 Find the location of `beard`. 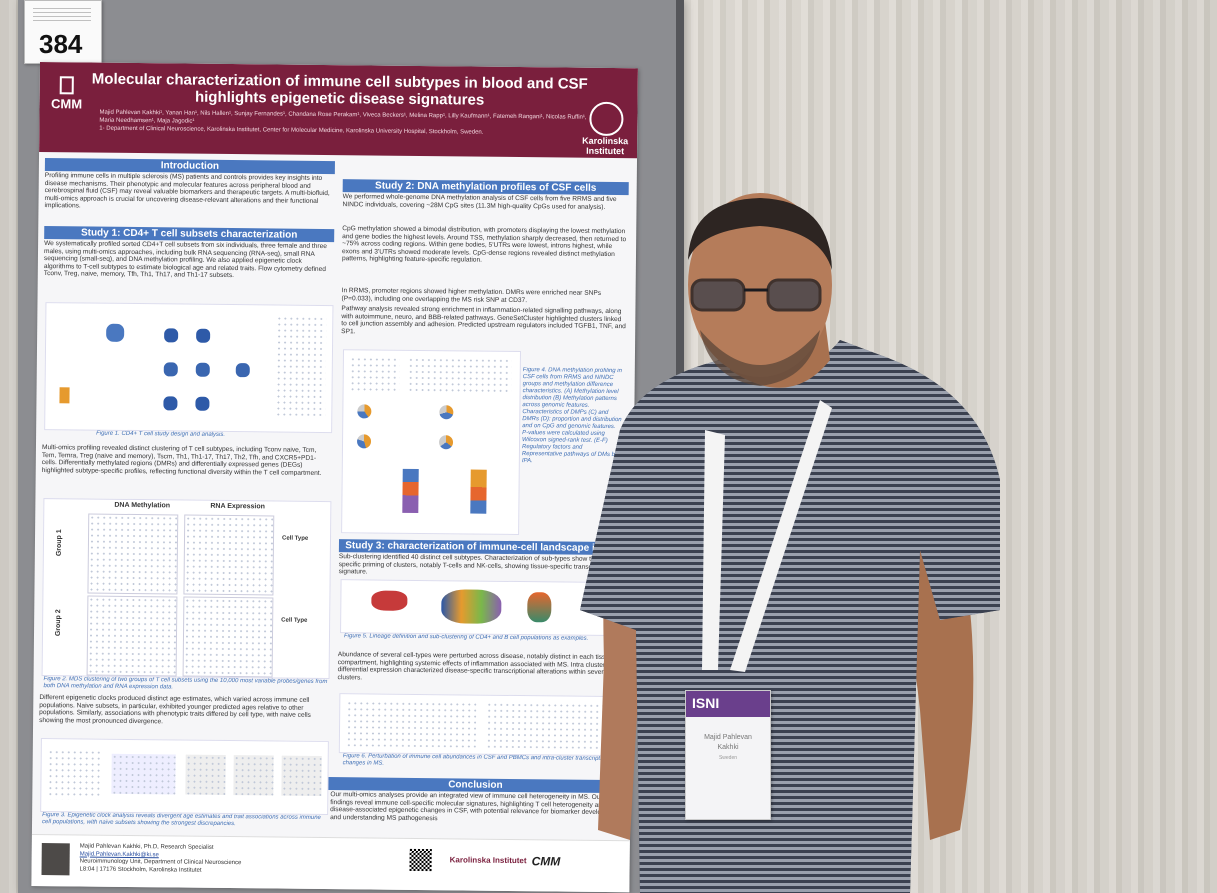

beard is located at coordinates (760, 358).